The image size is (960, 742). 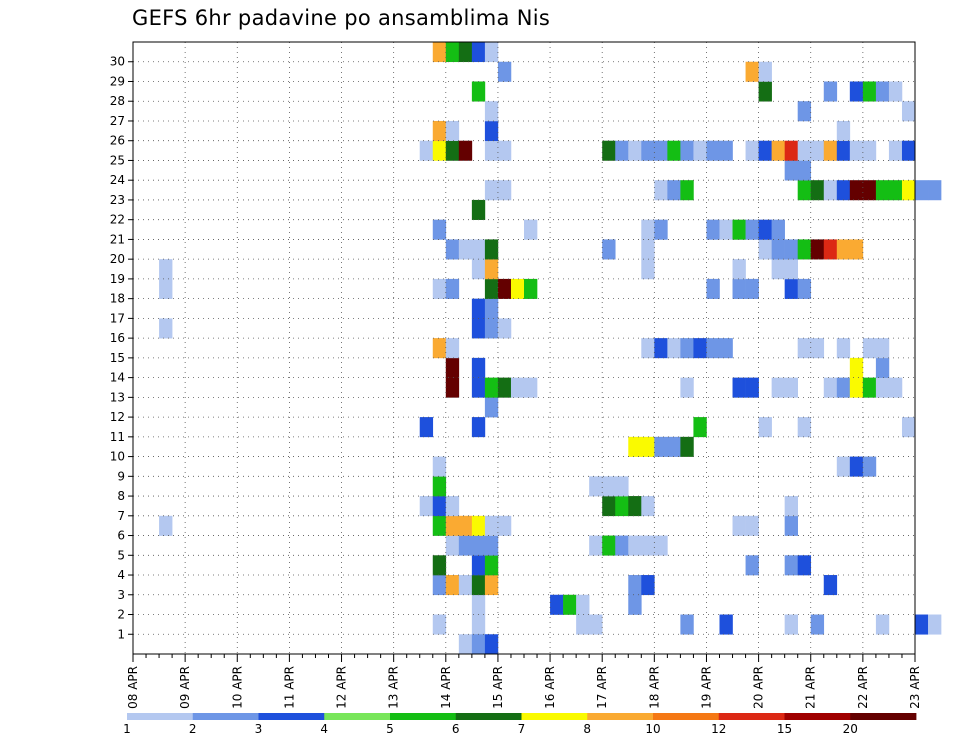 What do you see at coordinates (915, 687) in the screenshot?
I see `x-tick-label: 23 APR` at bounding box center [915, 687].